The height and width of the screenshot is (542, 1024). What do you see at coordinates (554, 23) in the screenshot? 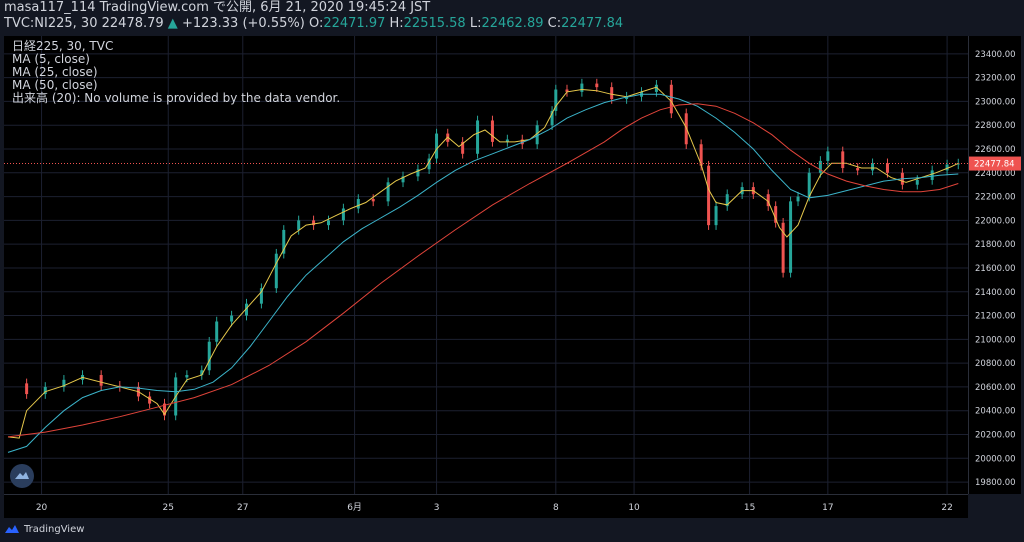
I see `close-label: C:` at bounding box center [554, 23].